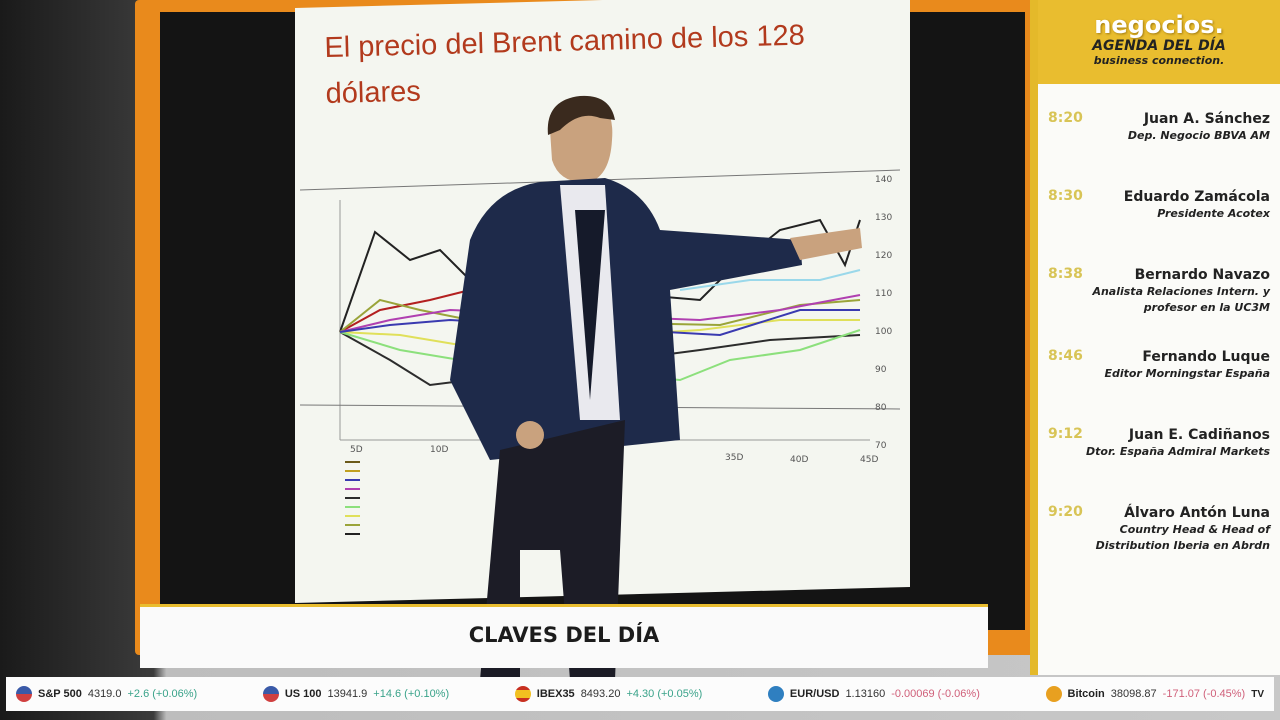  I want to click on x-tick: 40D, so click(799, 460).